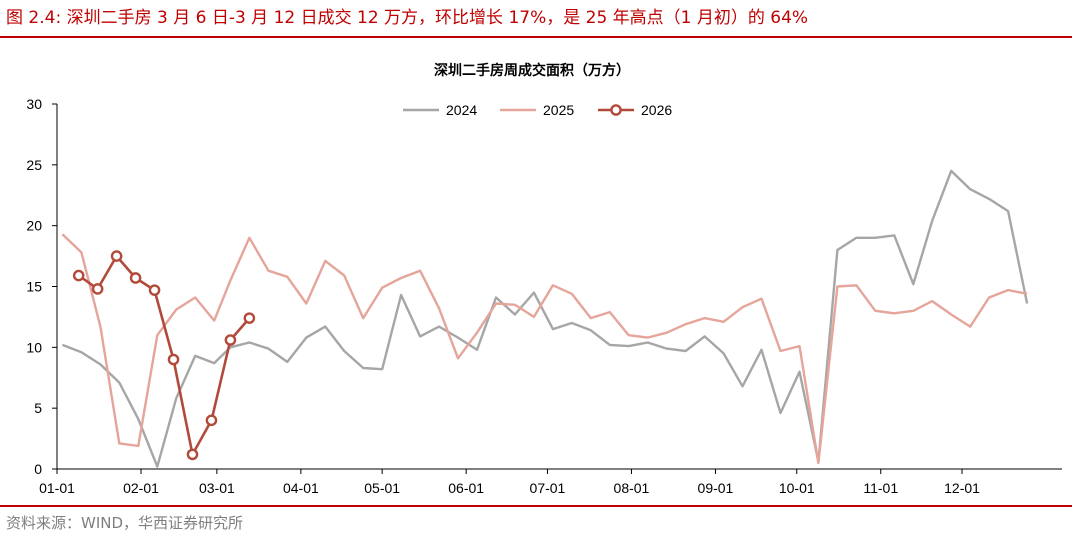 The image size is (1080, 535). What do you see at coordinates (635, 110) in the screenshot?
I see `legend-item-2026: 2026` at bounding box center [635, 110].